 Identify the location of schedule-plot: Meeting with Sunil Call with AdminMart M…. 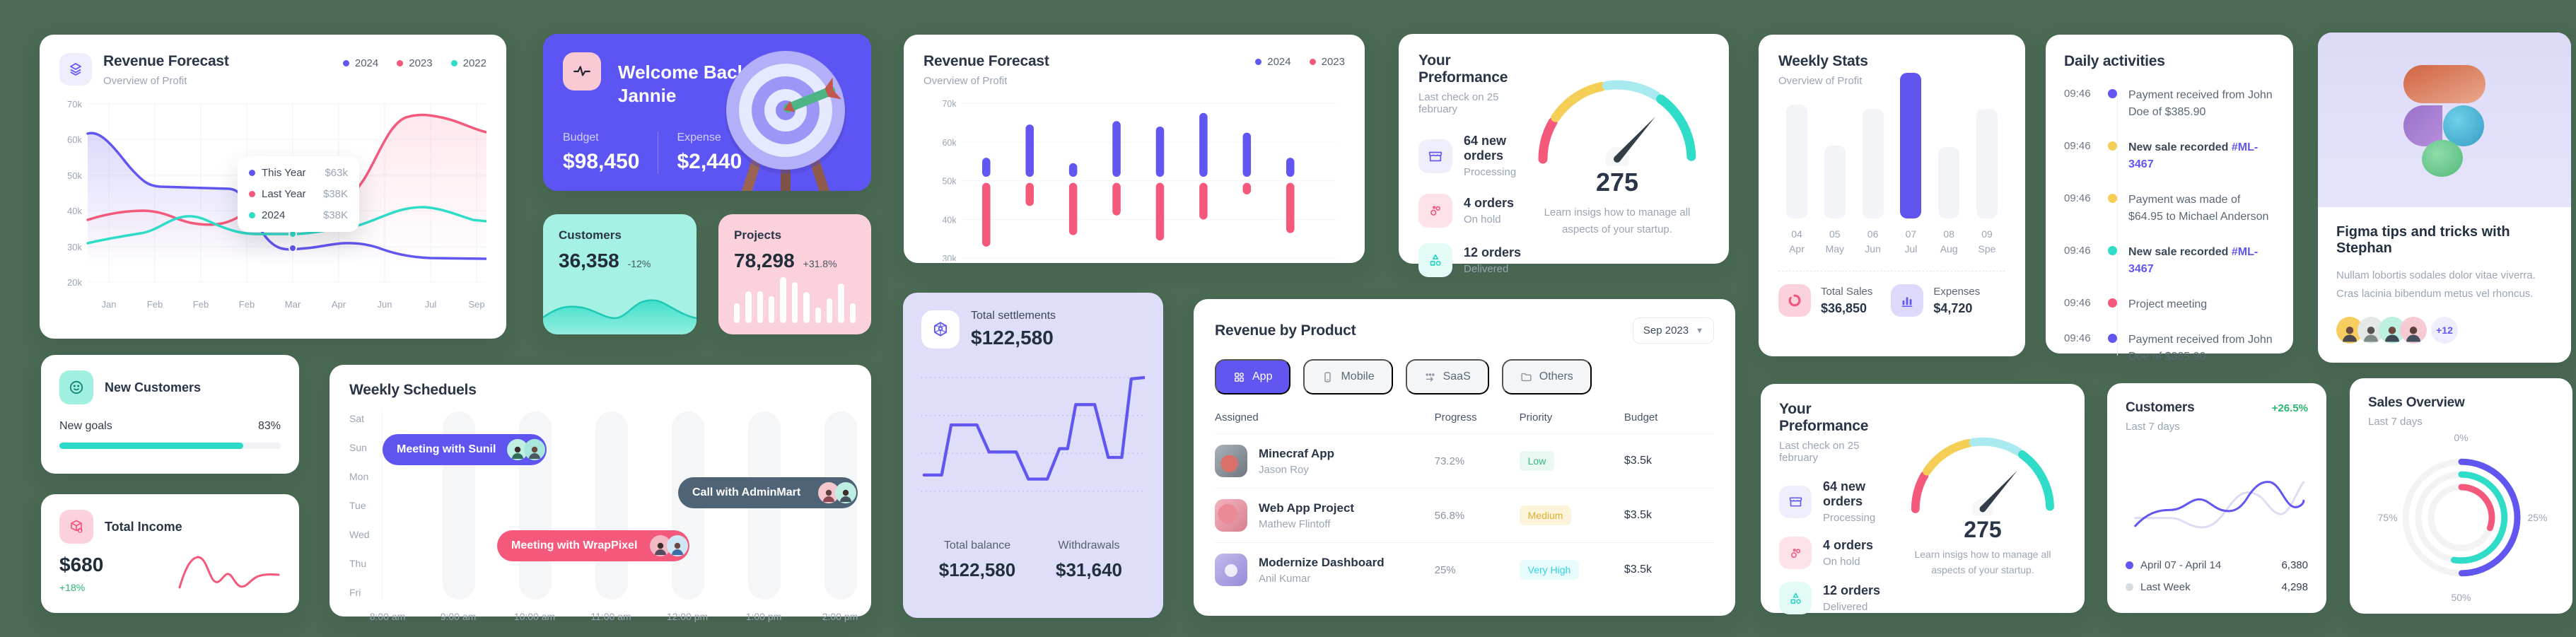
(620, 505).